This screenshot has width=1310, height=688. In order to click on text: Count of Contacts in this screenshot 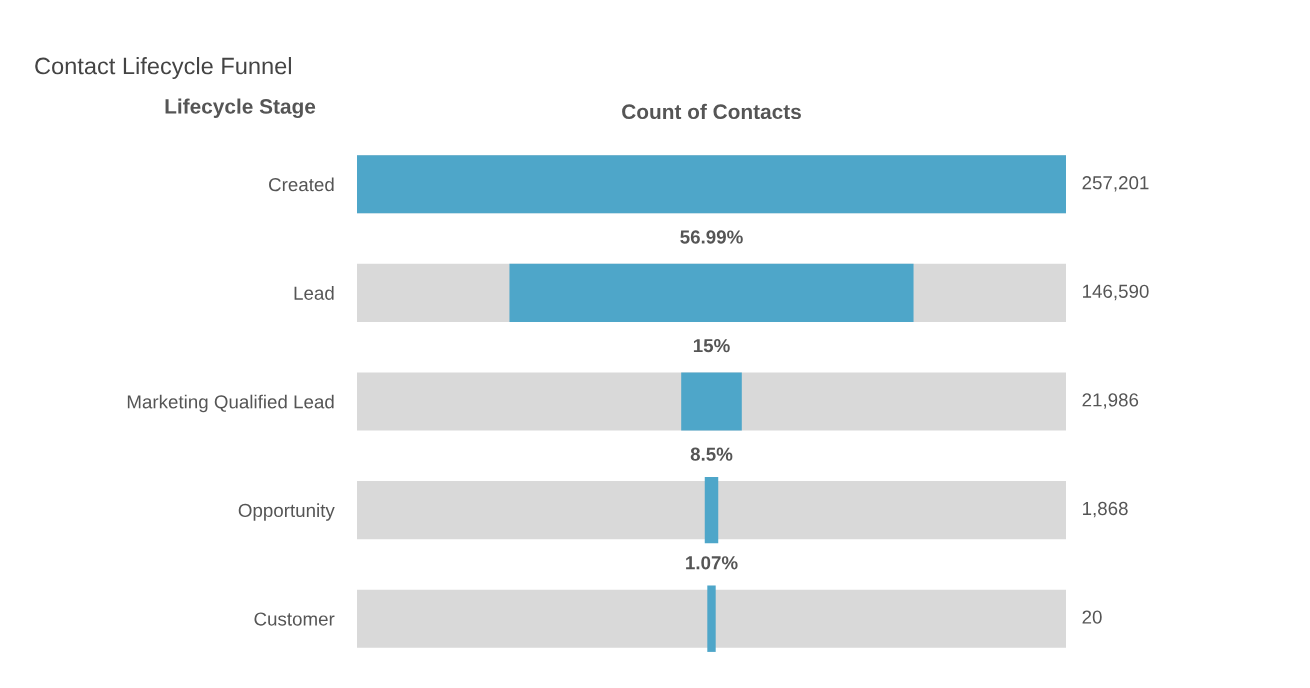, I will do `click(711, 111)`.